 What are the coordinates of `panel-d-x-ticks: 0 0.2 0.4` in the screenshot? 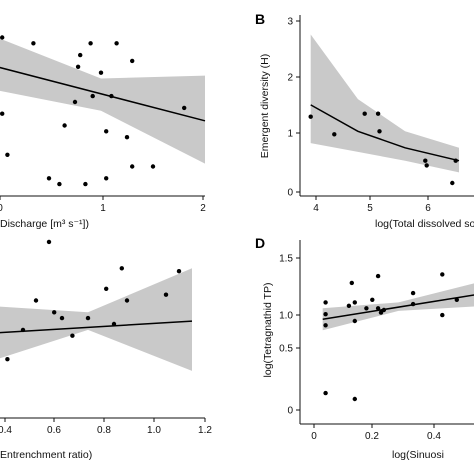 It's located at (376, 433).